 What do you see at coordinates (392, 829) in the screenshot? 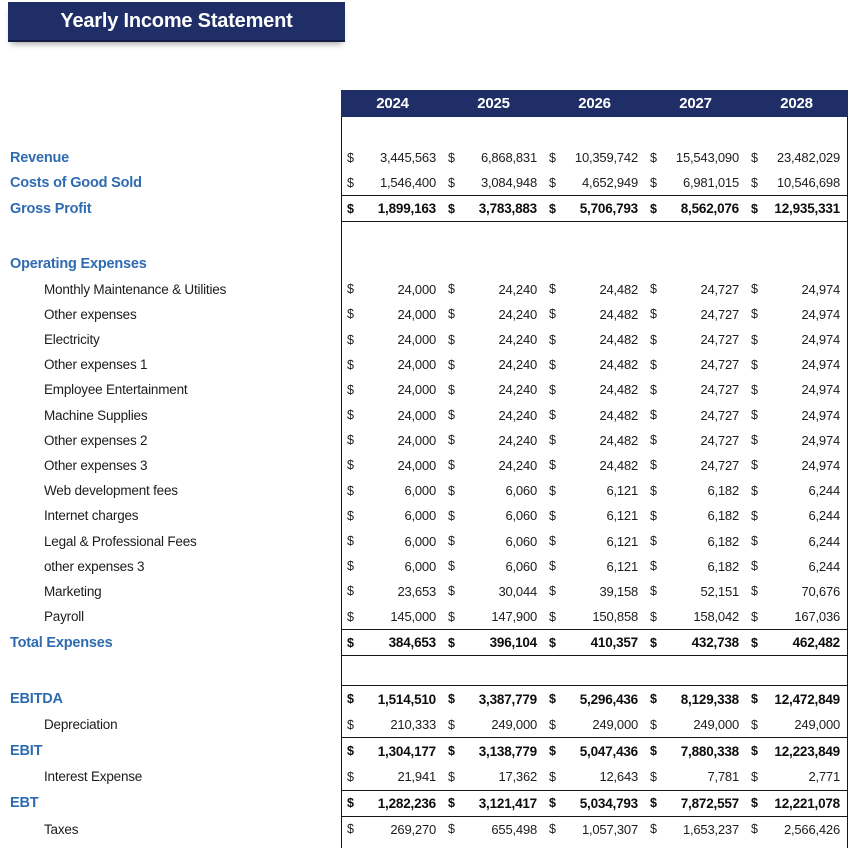
I see `value-cell: $269,270` at bounding box center [392, 829].